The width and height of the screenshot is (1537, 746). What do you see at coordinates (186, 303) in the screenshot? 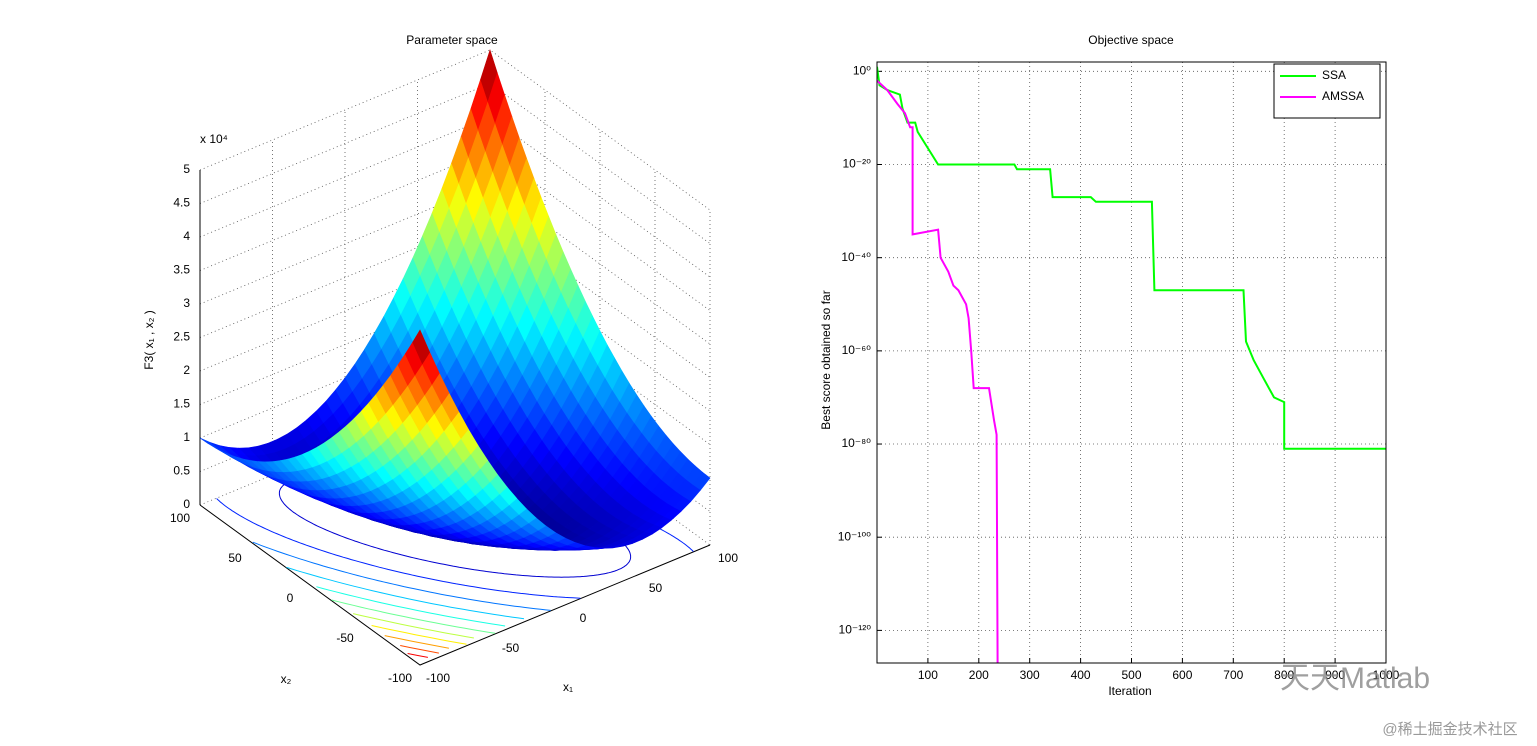
I see `z-tick-label: 3` at bounding box center [186, 303].